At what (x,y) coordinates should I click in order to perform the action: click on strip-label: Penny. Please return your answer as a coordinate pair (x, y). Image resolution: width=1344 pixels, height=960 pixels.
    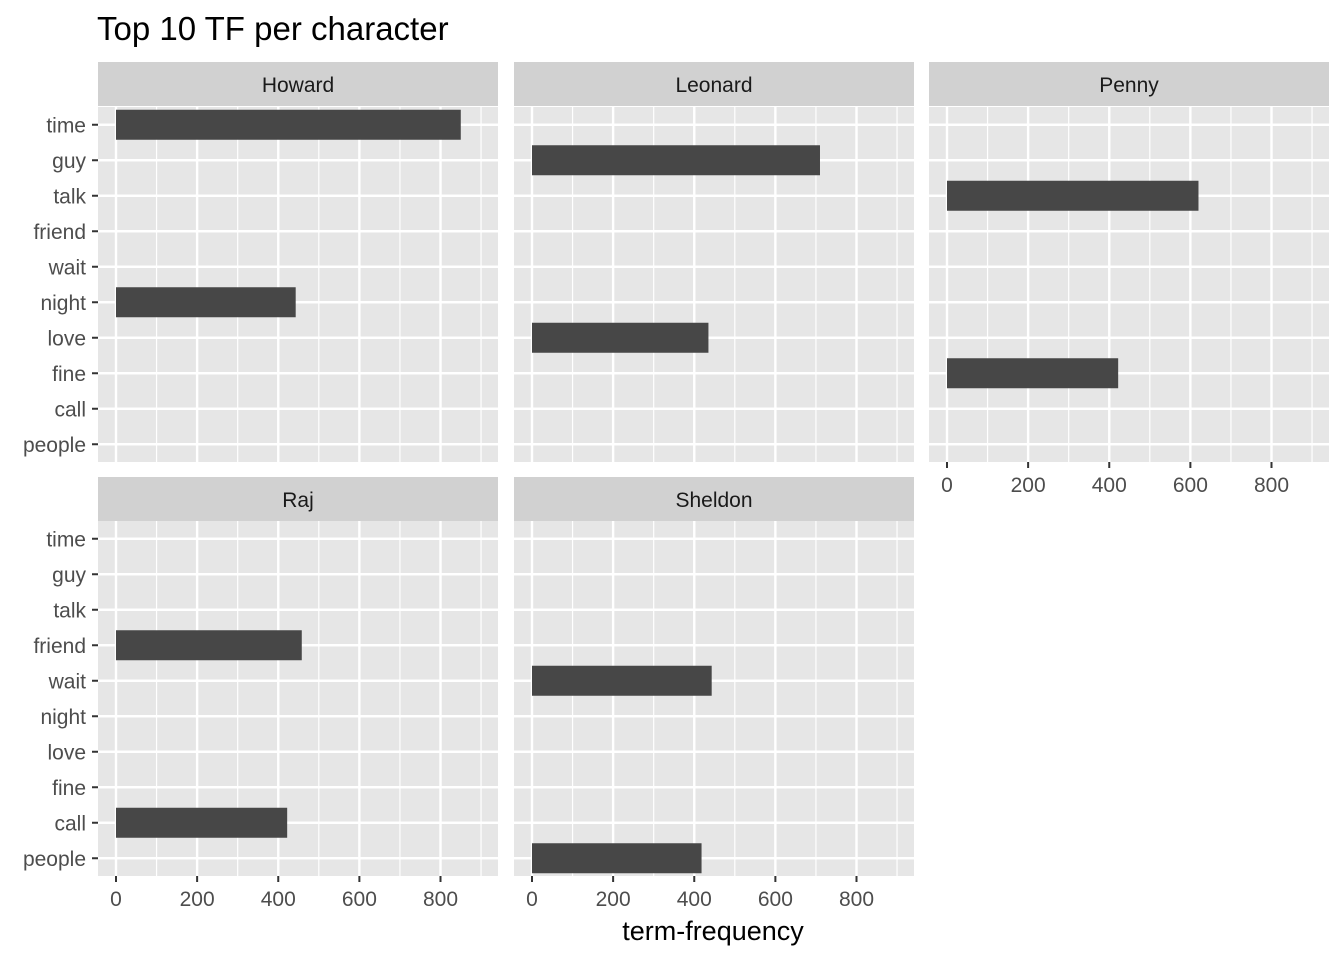
    Looking at the image, I should click on (1129, 85).